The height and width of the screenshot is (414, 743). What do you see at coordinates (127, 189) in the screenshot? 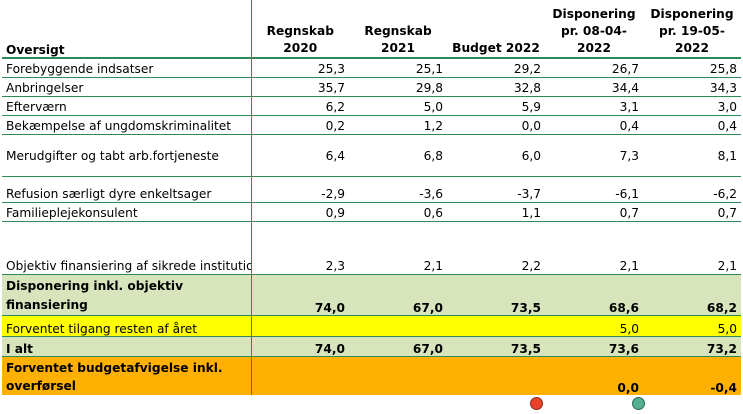
I see `row-label: Refusion særligt dyre enkeltsager` at bounding box center [127, 189].